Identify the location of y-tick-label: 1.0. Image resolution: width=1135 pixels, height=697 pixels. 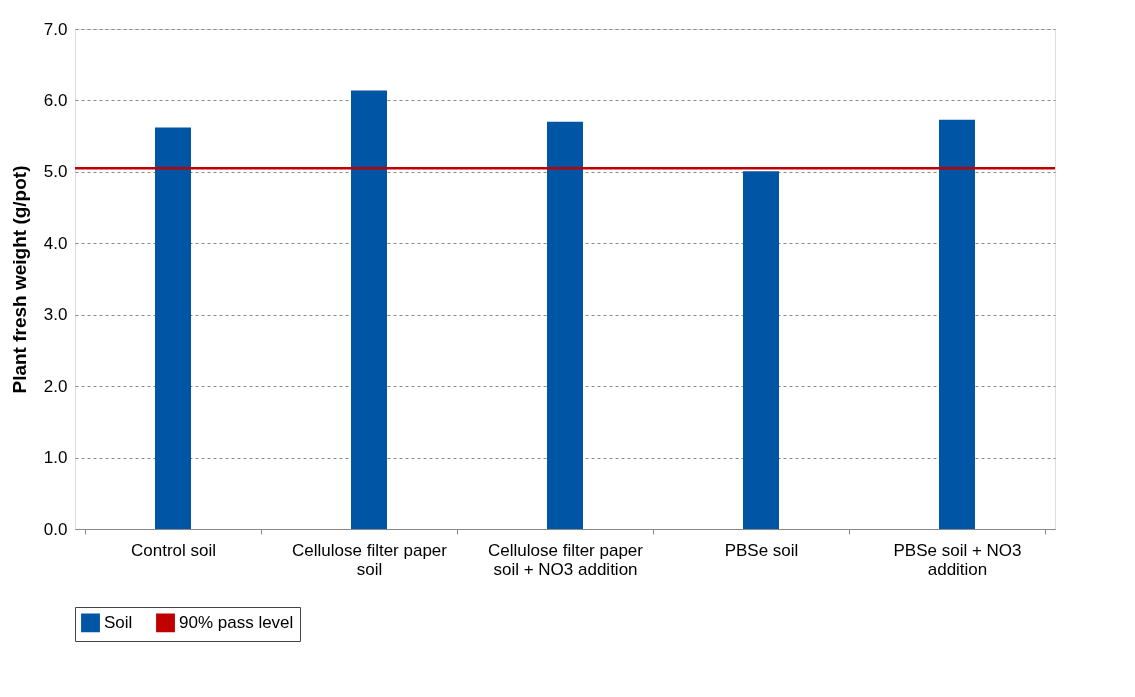
(55, 458).